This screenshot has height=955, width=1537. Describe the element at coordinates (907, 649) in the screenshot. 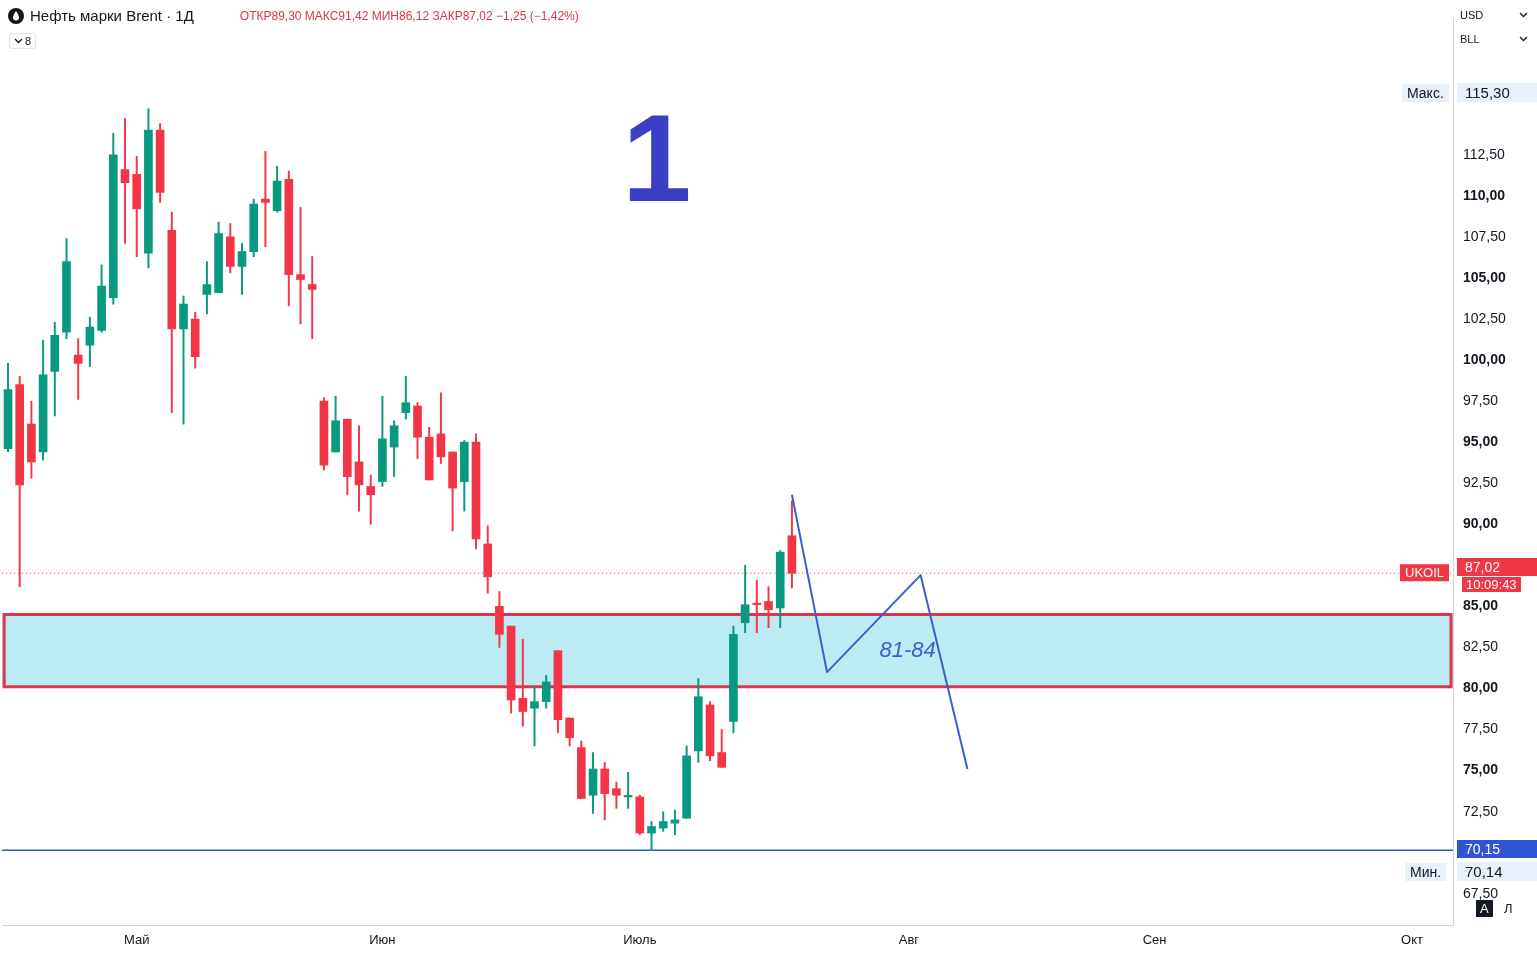

I see `band-label: 81-84` at that location.